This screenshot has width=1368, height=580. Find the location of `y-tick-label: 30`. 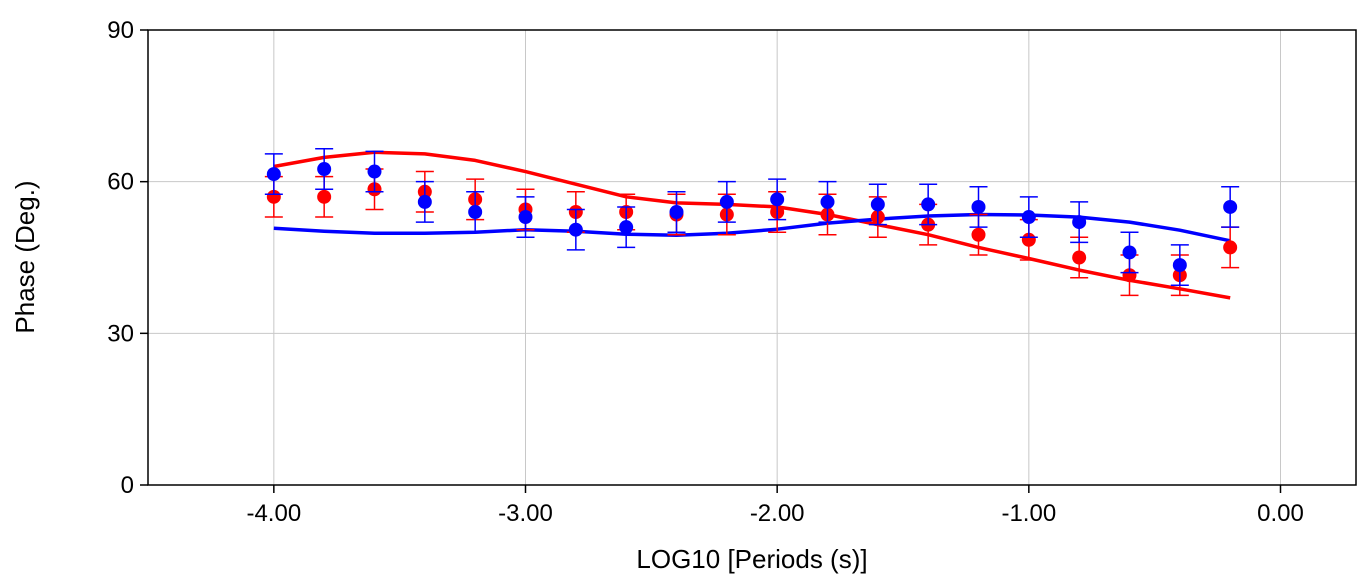

y-tick-label: 30 is located at coordinates (120, 333).